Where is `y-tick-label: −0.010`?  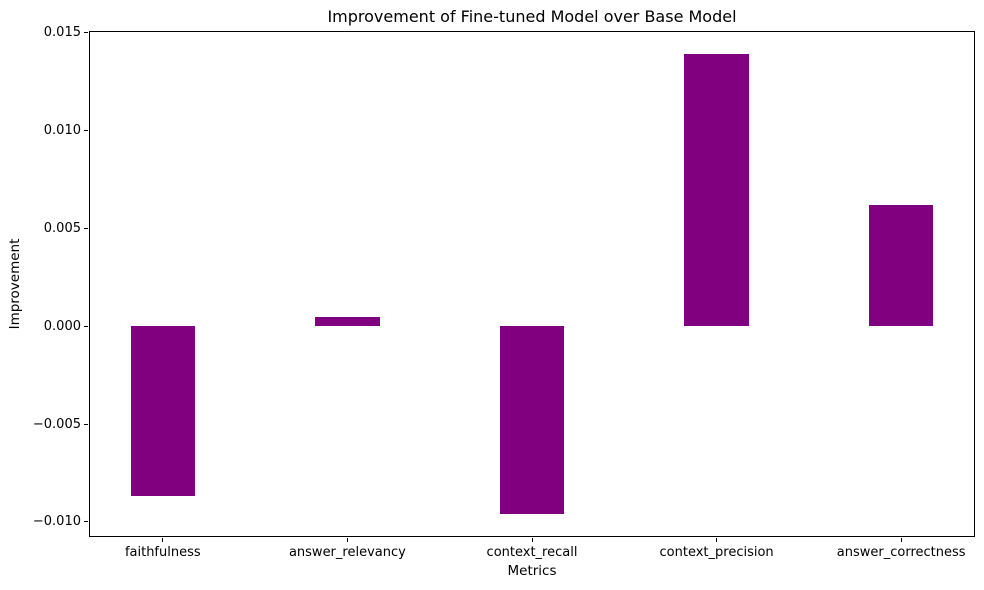 y-tick-label: −0.010 is located at coordinates (56, 522).